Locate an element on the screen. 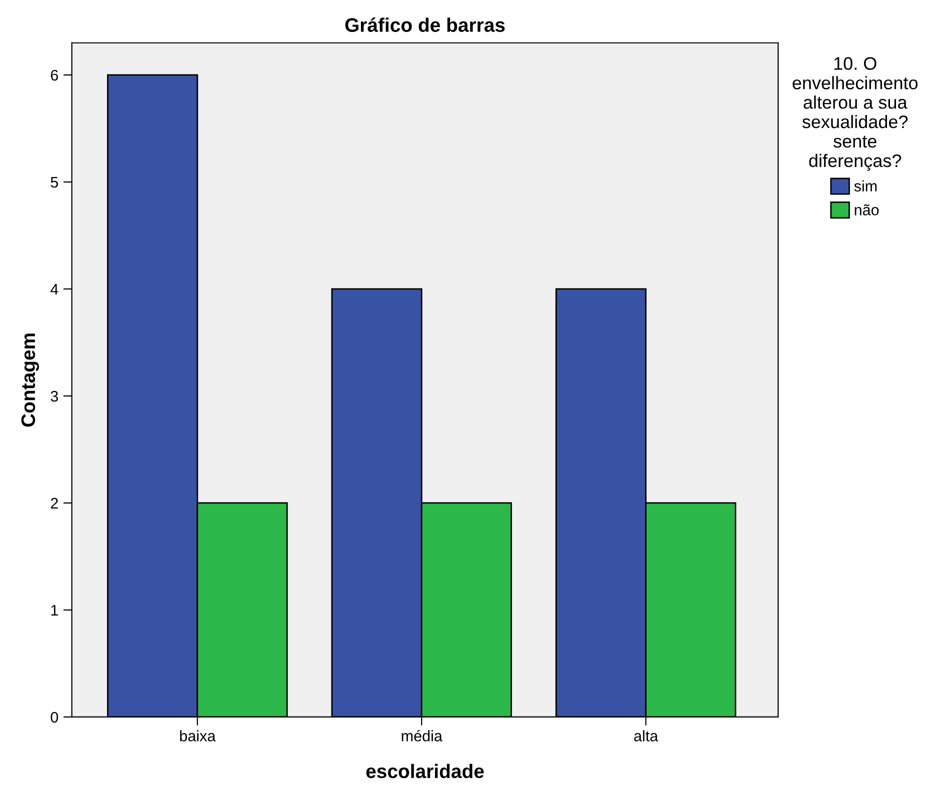 The height and width of the screenshot is (794, 933). y-tick-label: 1 is located at coordinates (54, 610).